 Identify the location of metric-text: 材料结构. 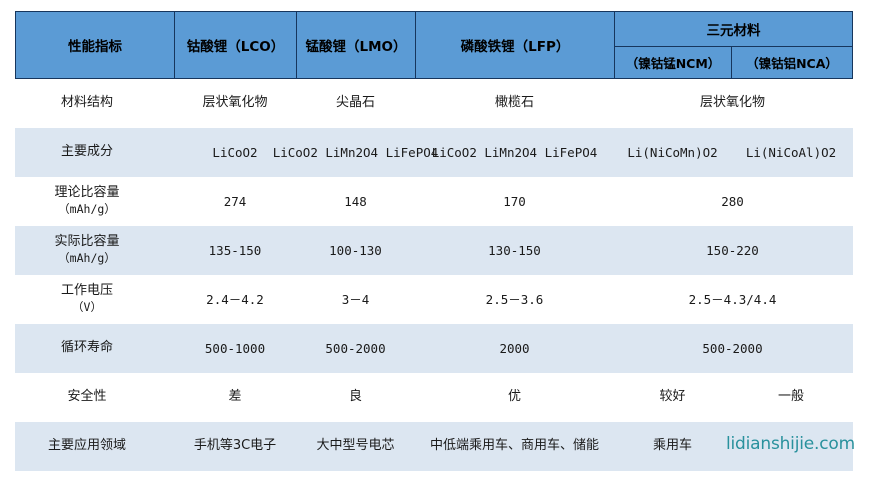
(86, 103).